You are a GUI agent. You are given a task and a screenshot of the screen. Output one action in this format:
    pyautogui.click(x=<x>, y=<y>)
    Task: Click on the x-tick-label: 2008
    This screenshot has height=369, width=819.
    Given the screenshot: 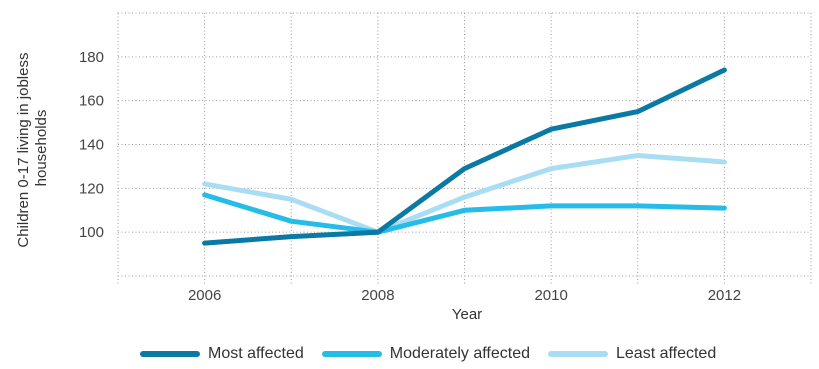 What is the action you would take?
    pyautogui.click(x=377, y=295)
    